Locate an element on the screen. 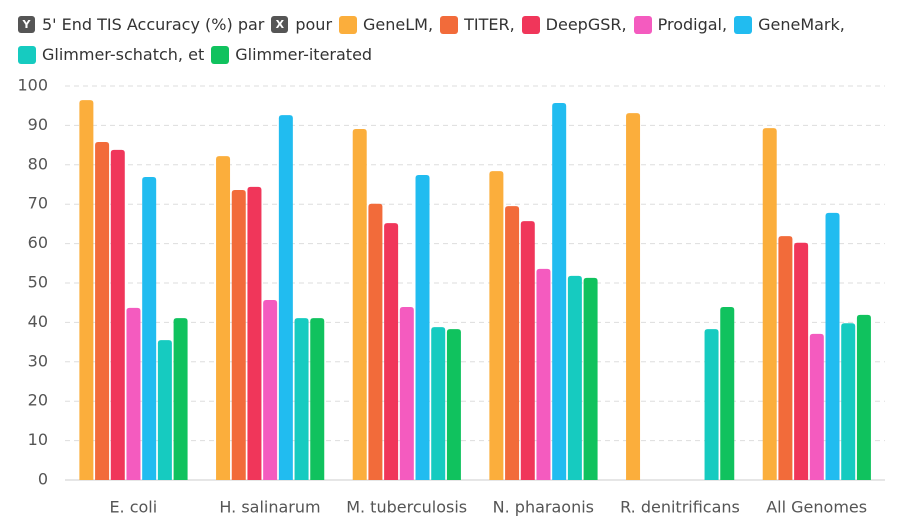  y-tick-label: 20 is located at coordinates (38, 400).